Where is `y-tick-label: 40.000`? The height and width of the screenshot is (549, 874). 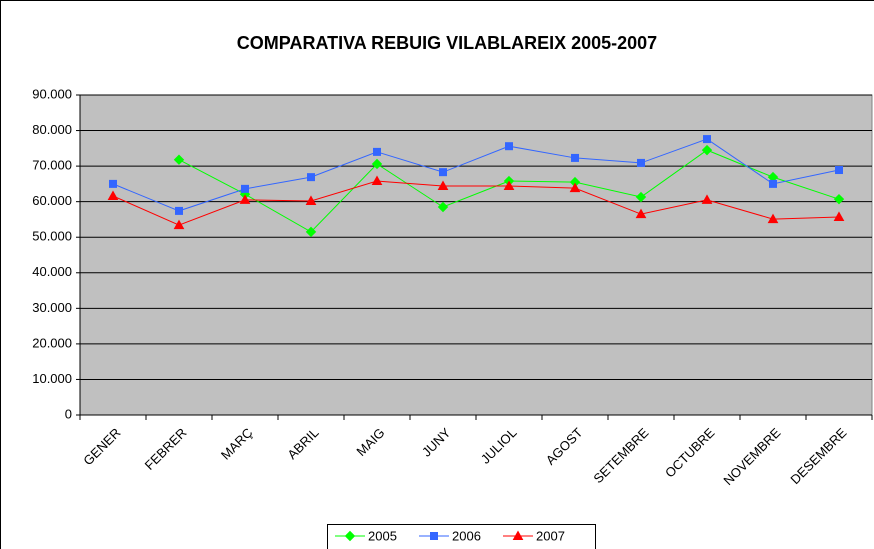 y-tick-label: 40.000 is located at coordinates (52, 271).